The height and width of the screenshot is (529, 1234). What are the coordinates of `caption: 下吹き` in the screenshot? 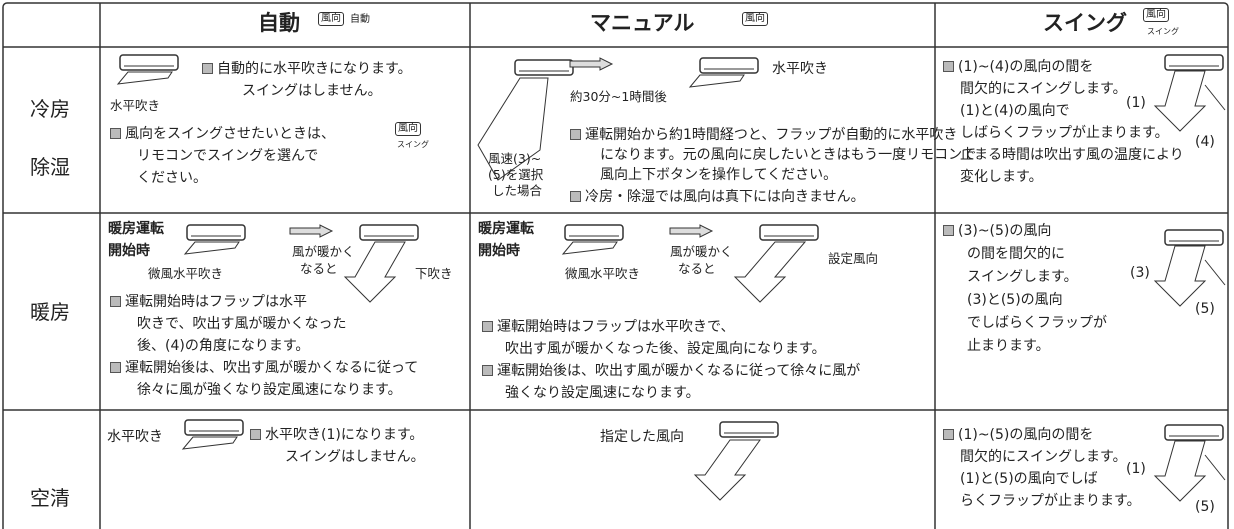 It's located at (434, 273).